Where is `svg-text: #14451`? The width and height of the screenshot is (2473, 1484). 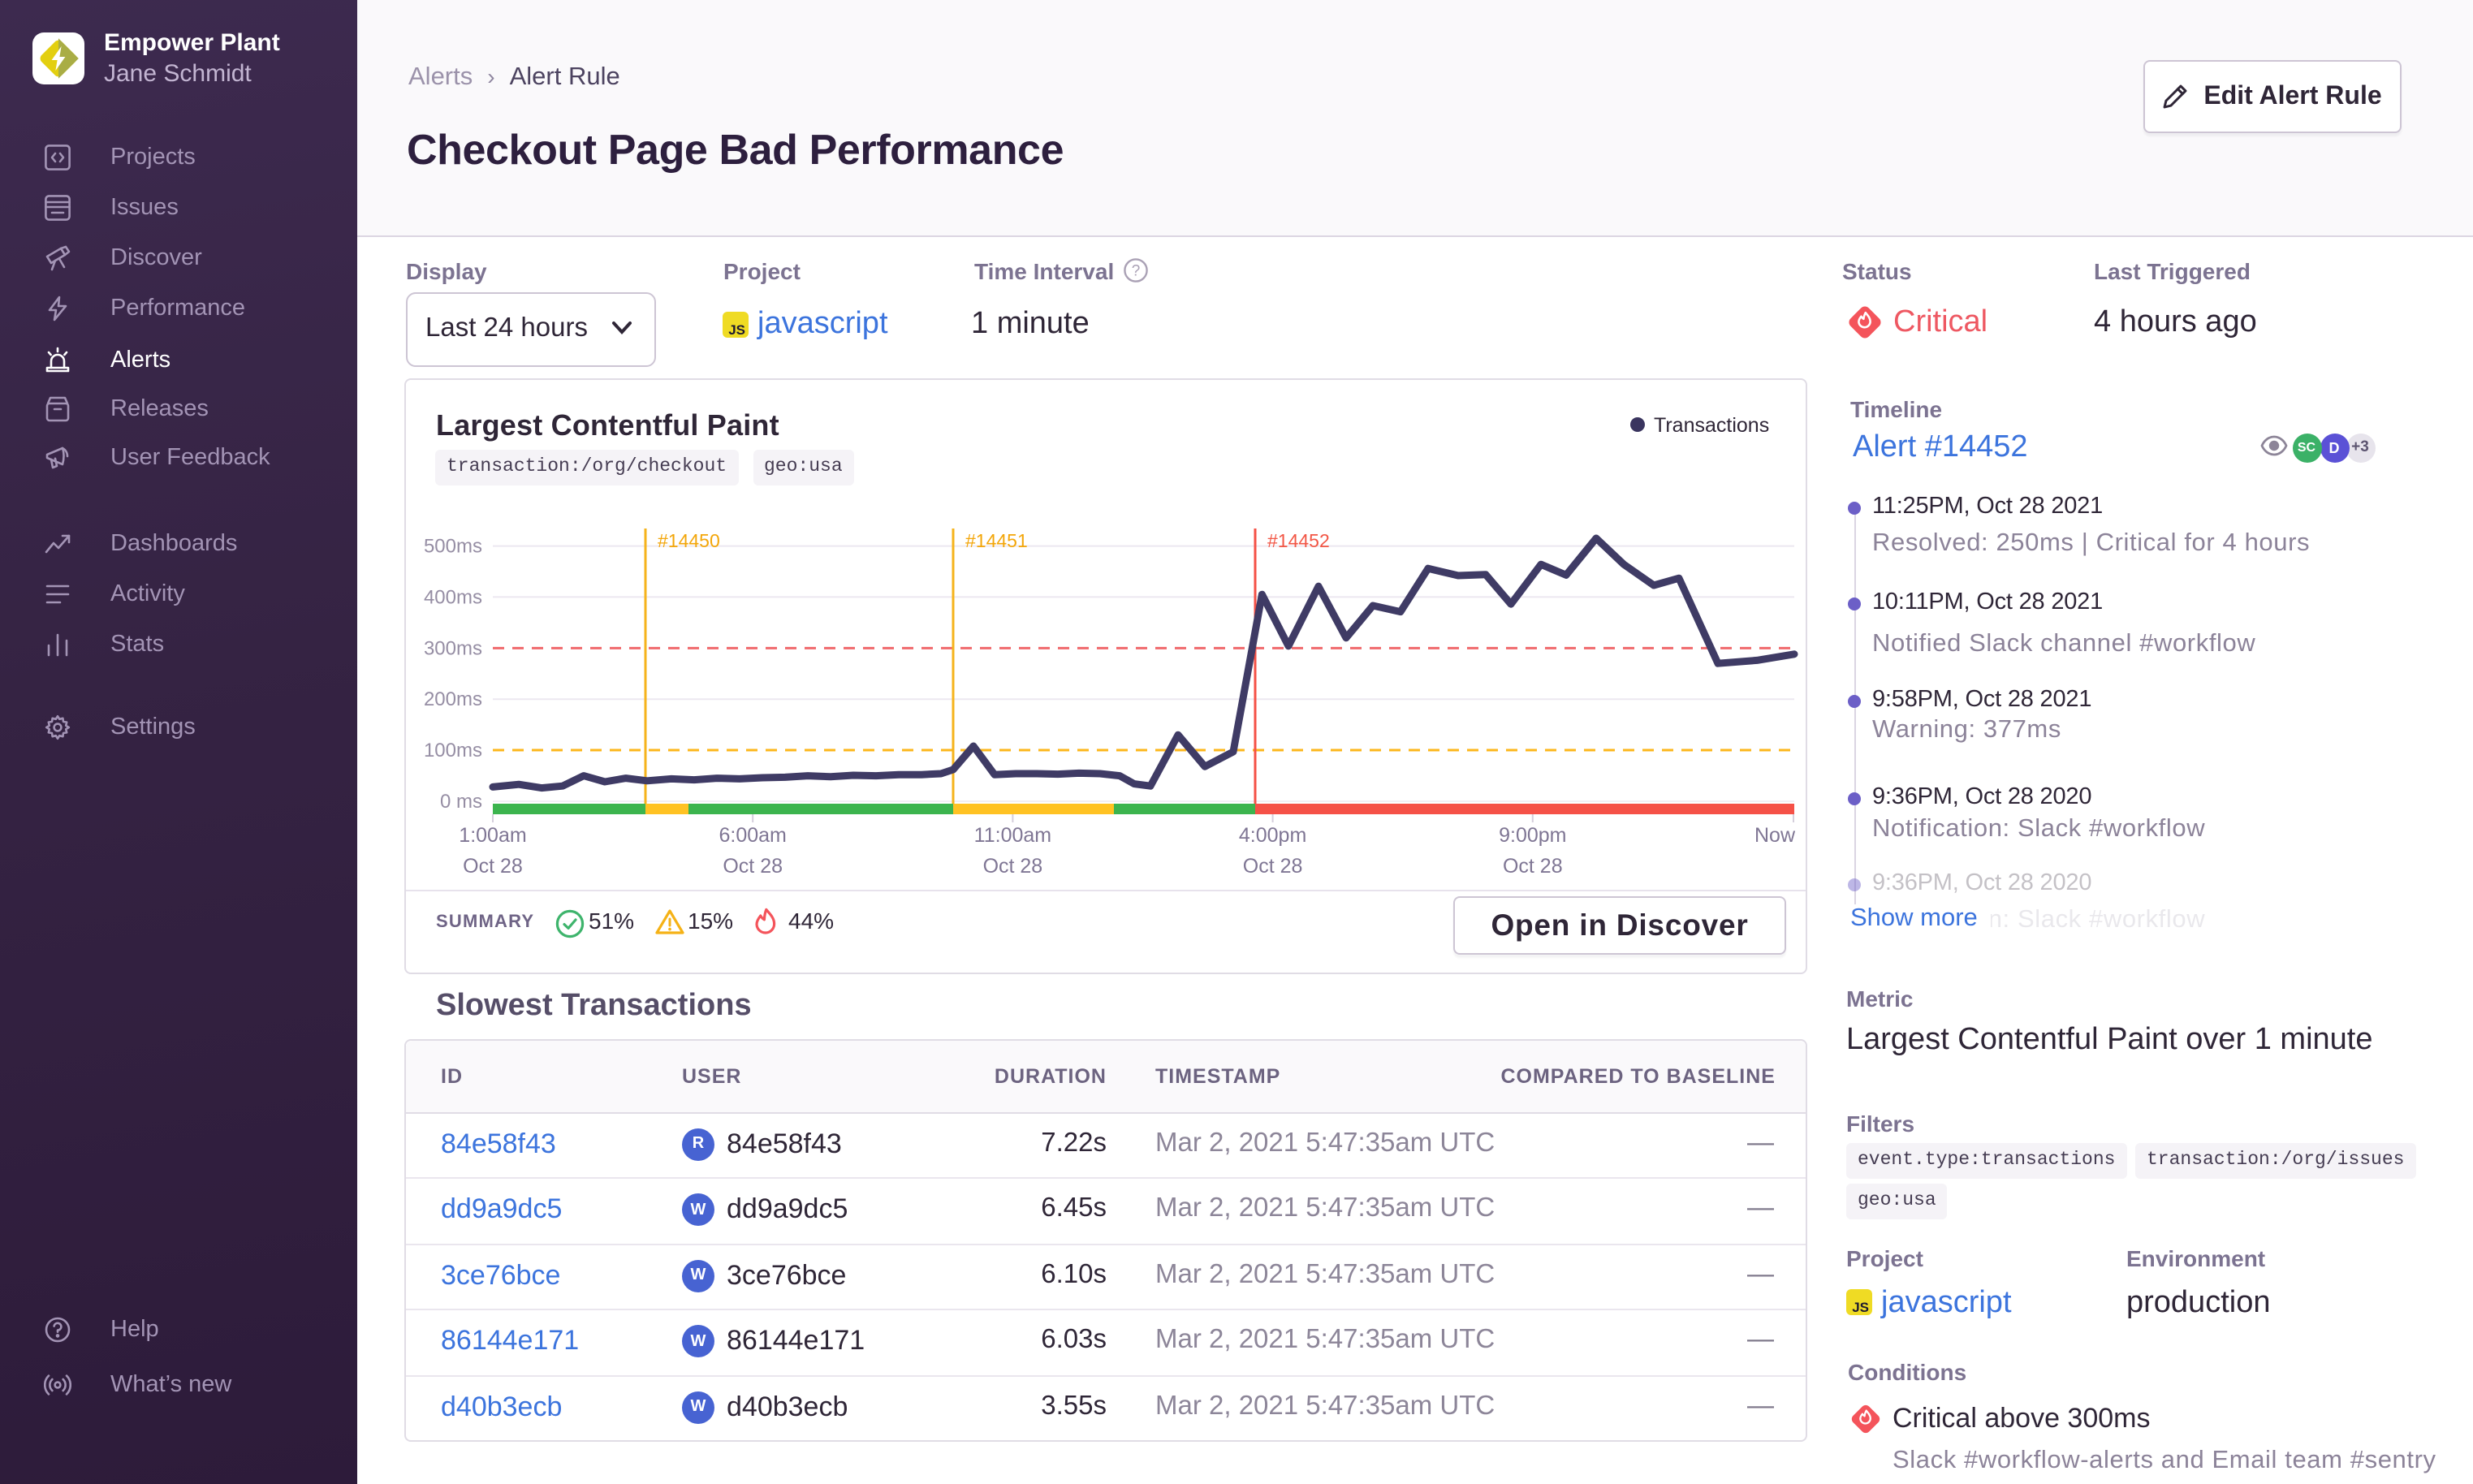
svg-text: #14451 is located at coordinates (996, 540).